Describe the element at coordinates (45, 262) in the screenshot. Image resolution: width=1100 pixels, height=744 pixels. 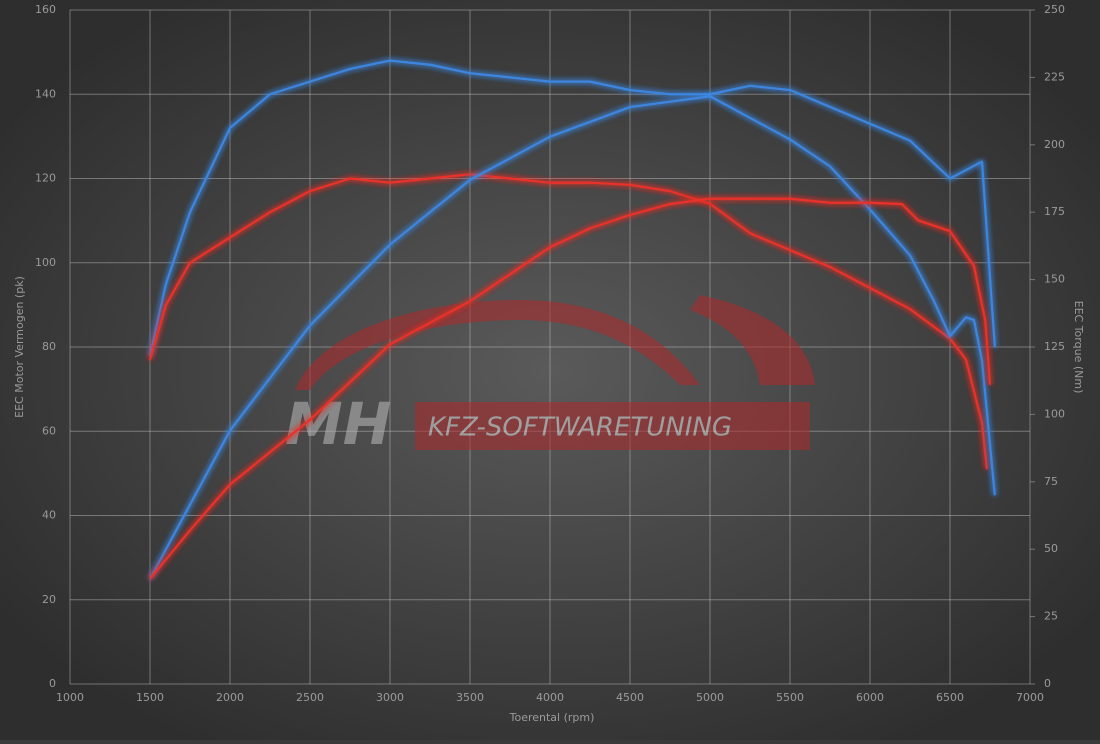
I see `y-tick-label: 100` at that location.